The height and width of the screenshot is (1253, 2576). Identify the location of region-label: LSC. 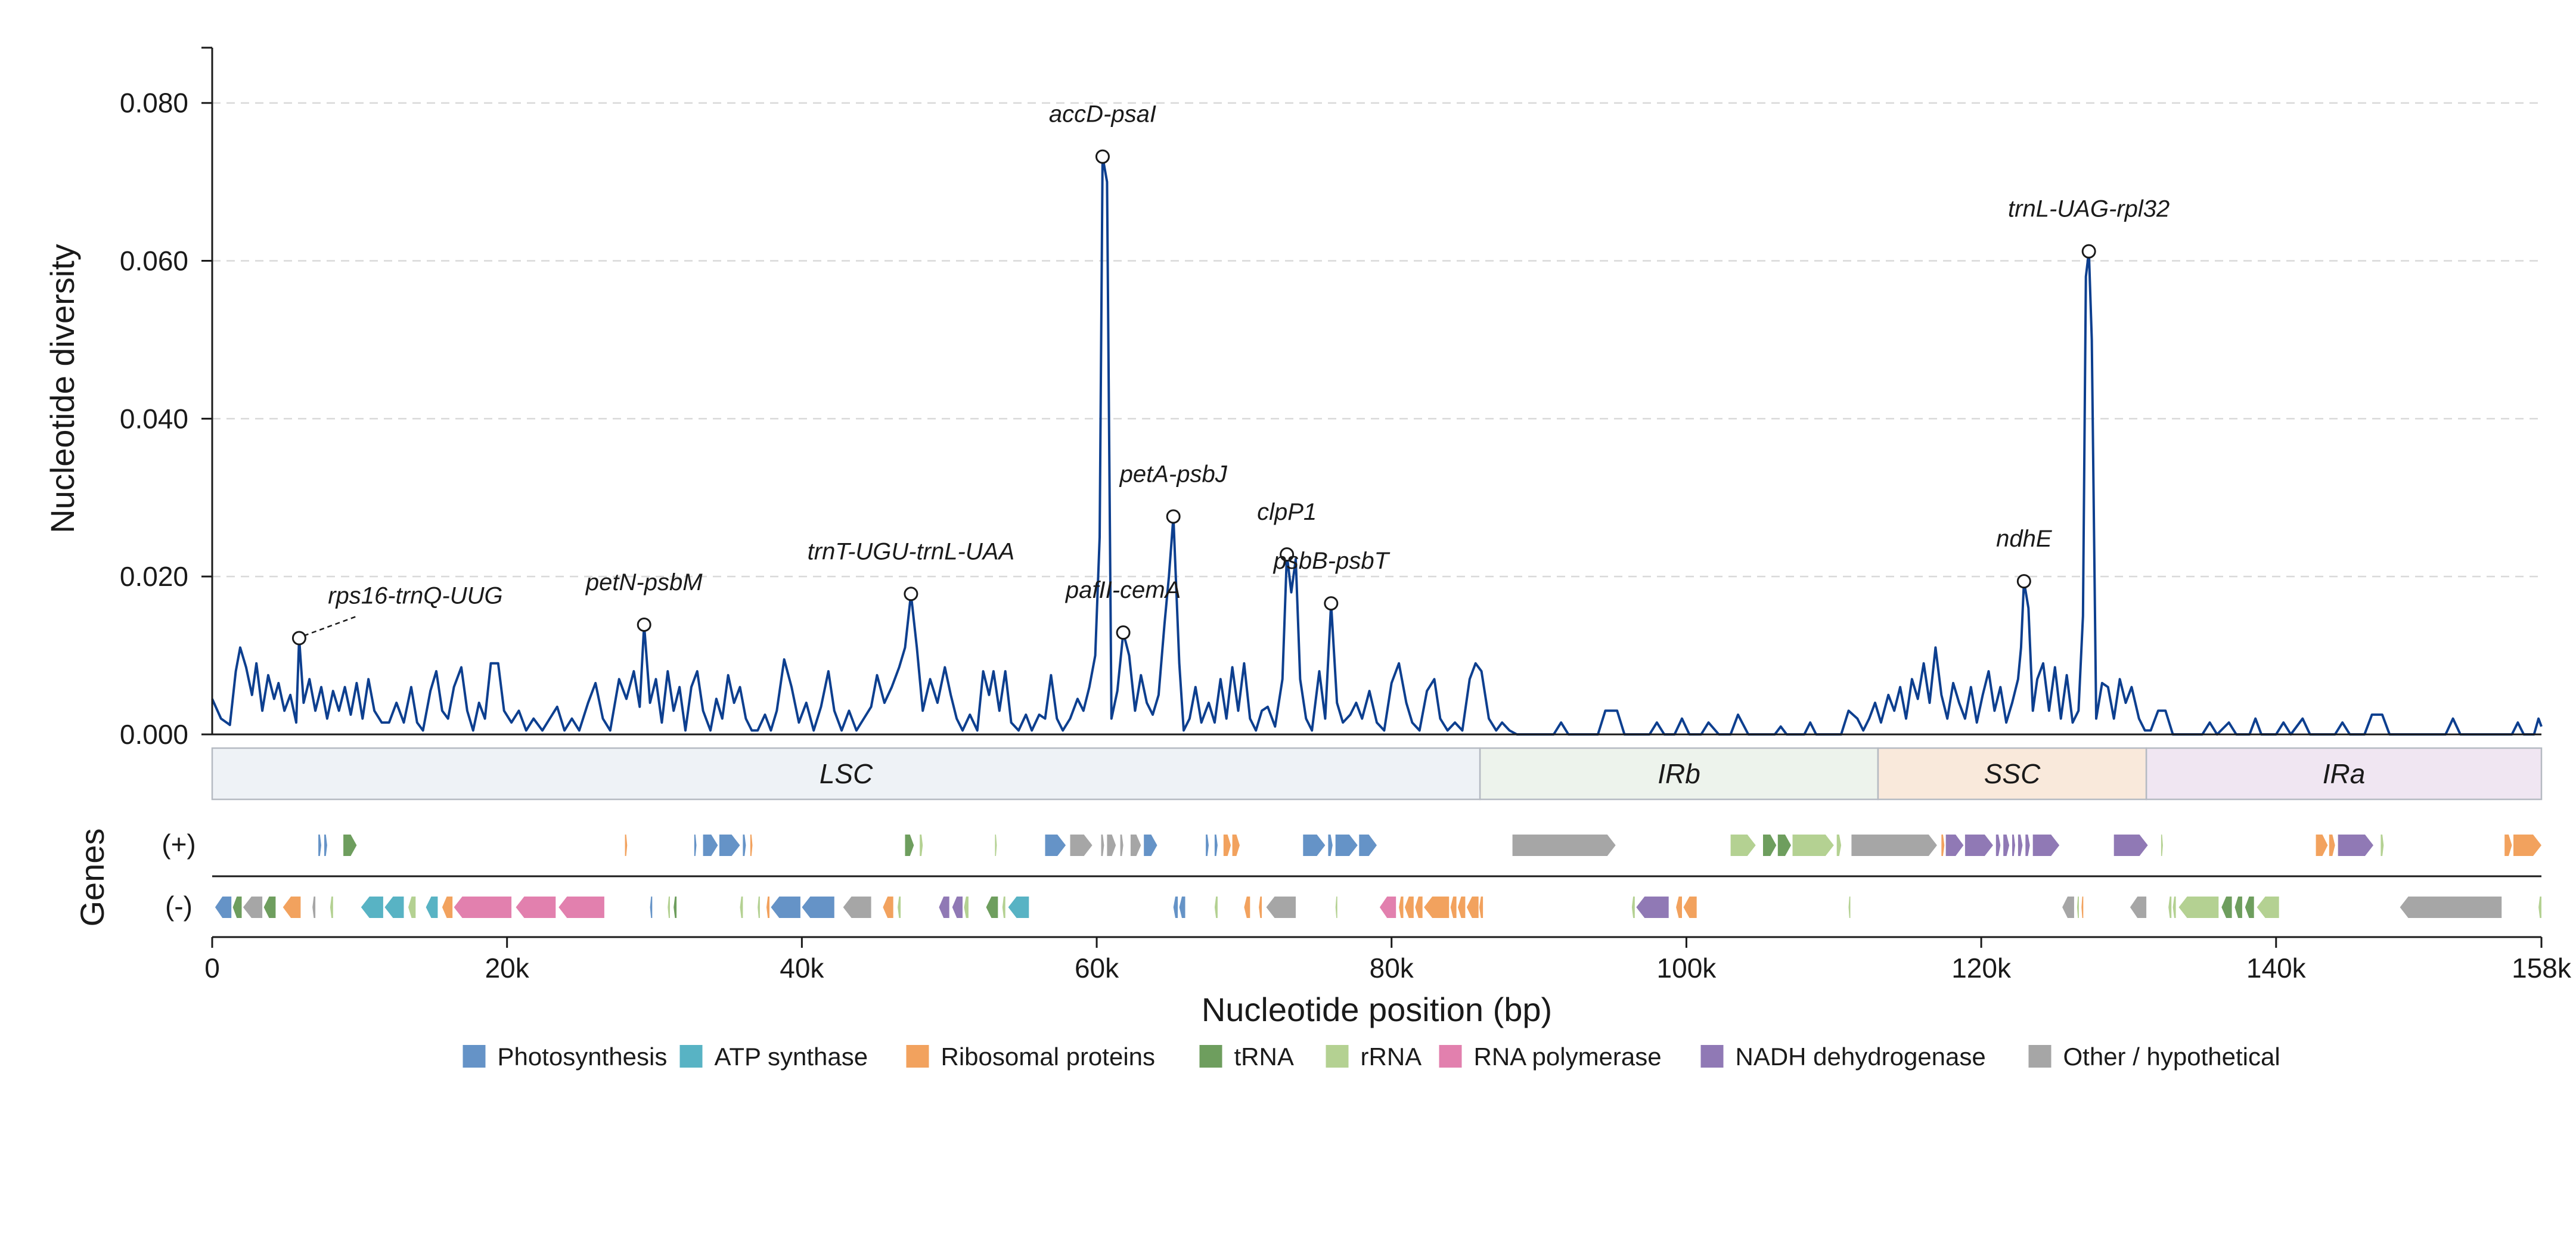
(847, 773).